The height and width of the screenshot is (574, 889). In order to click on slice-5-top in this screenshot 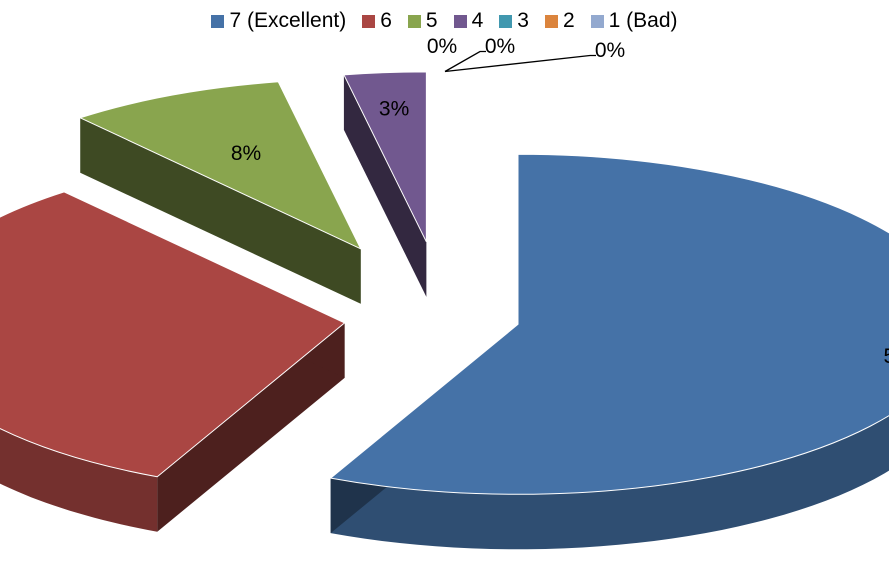, I will do `click(220, 165)`.